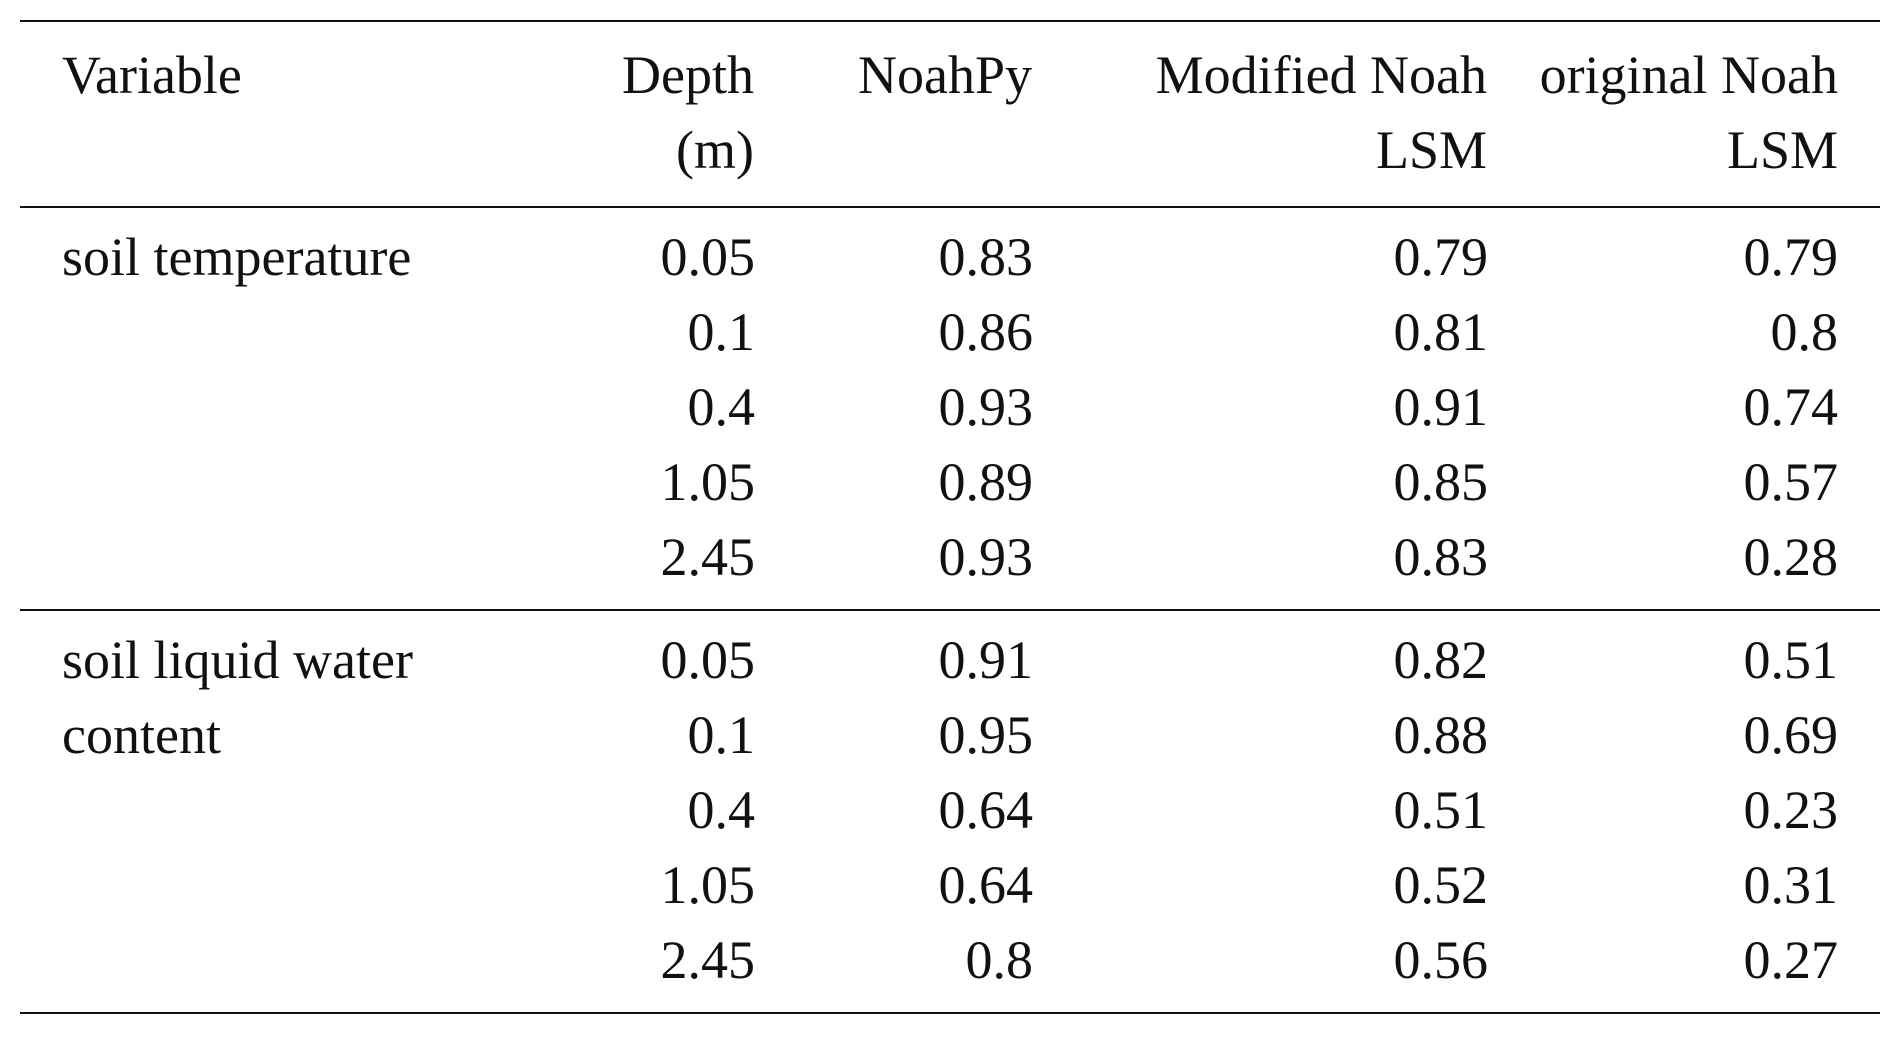  What do you see at coordinates (1791, 660) in the screenshot?
I see `cell-original: 0.51` at bounding box center [1791, 660].